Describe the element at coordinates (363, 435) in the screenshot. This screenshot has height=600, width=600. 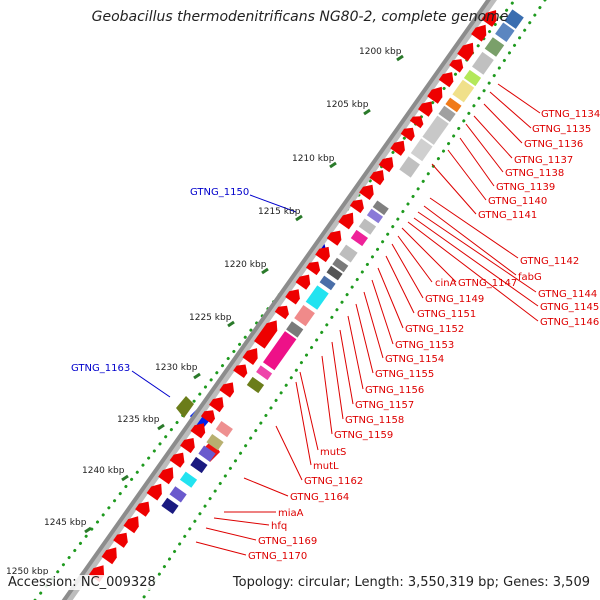
I see `gene-label-GTNG_1159: GTNG_1159` at that location.